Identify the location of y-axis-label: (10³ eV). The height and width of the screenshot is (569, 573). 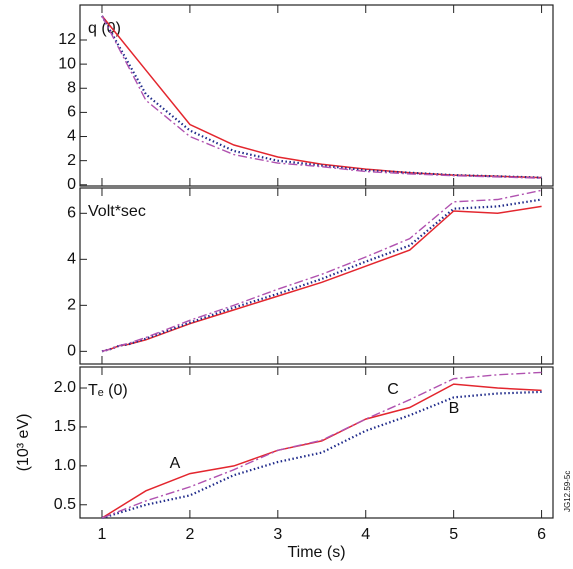
(23, 443).